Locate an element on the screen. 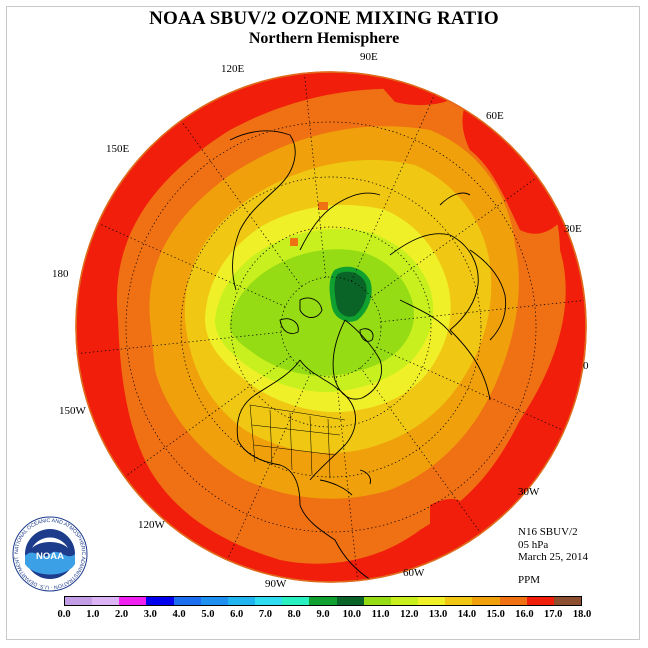 Image resolution: width=648 pixels, height=648 pixels. logo-text: NOAA is located at coordinates (50, 556).